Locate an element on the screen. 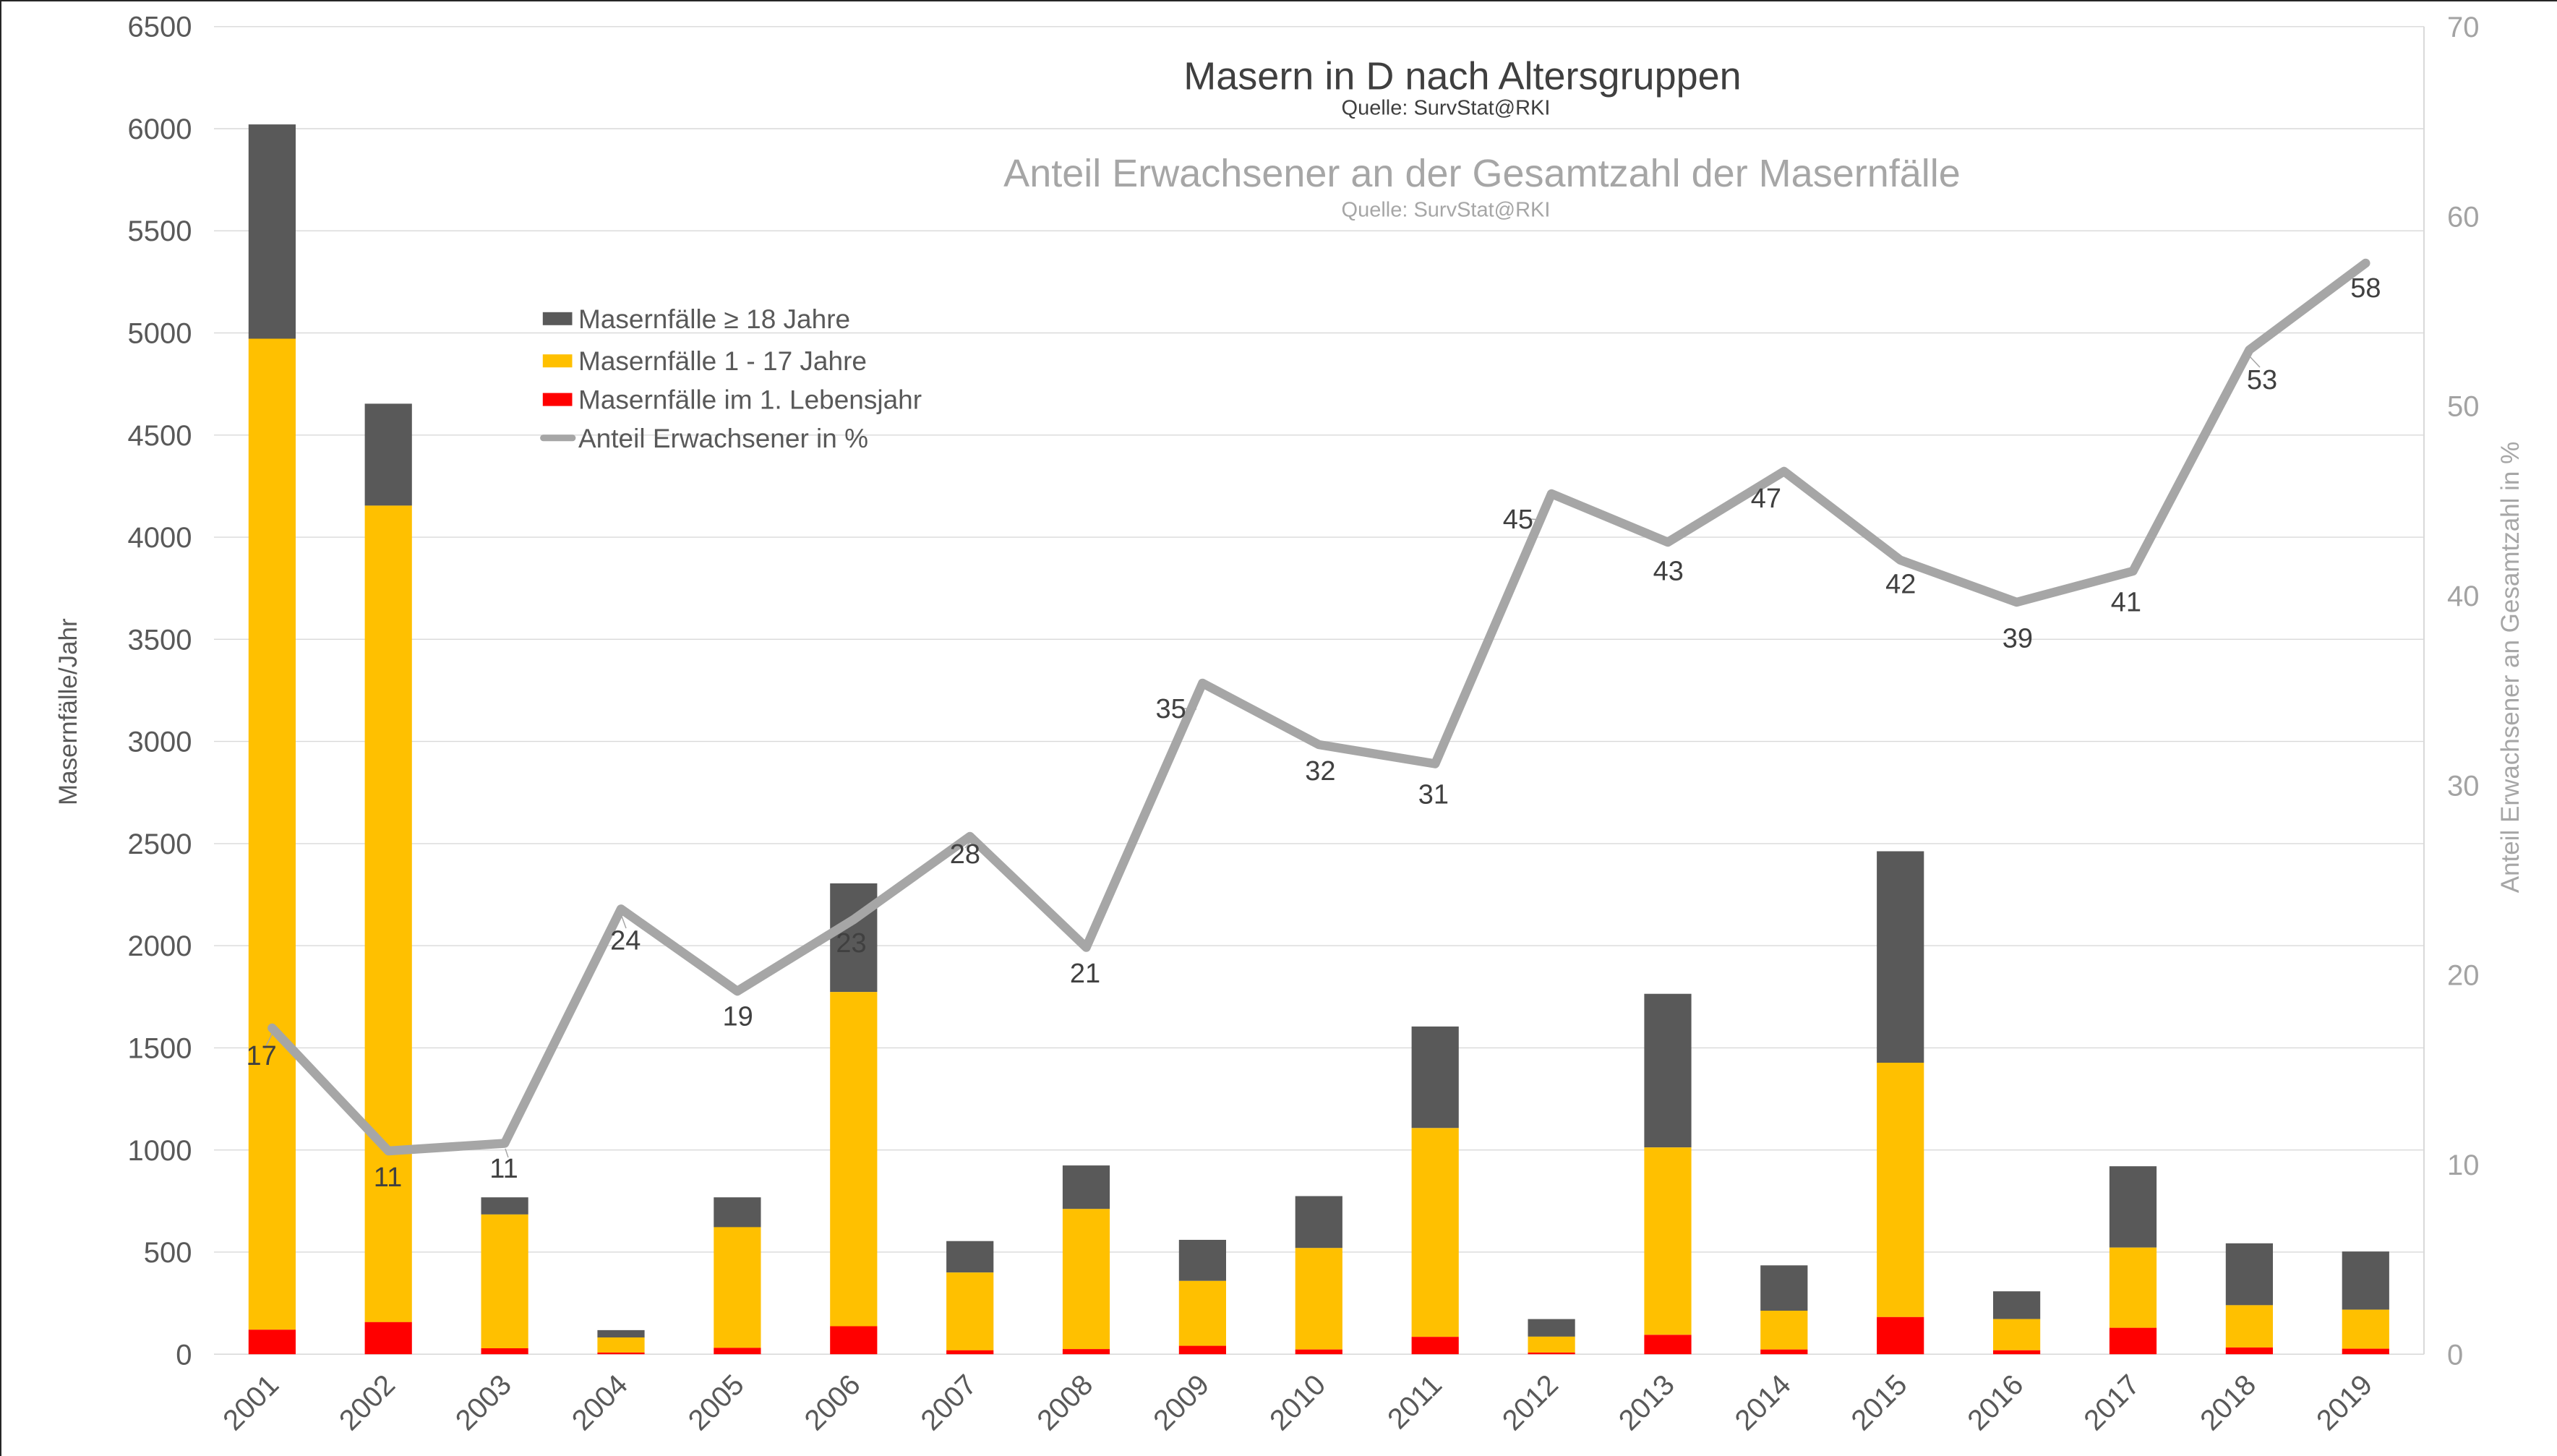 The image size is (2557, 1456). svg-text: 70 is located at coordinates (2463, 27).